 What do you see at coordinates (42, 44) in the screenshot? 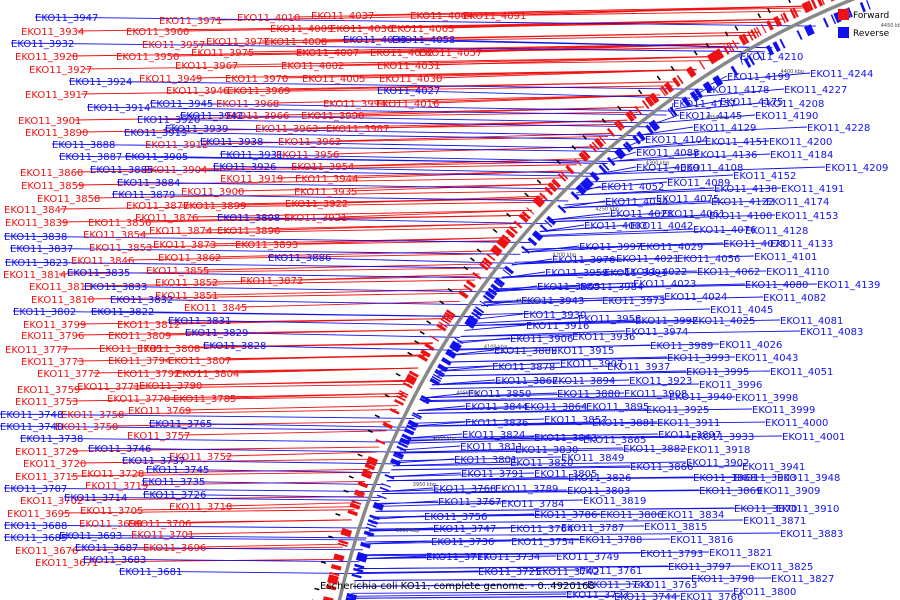
I see `reverse-gene-label: EKO11_3932` at bounding box center [42, 44].